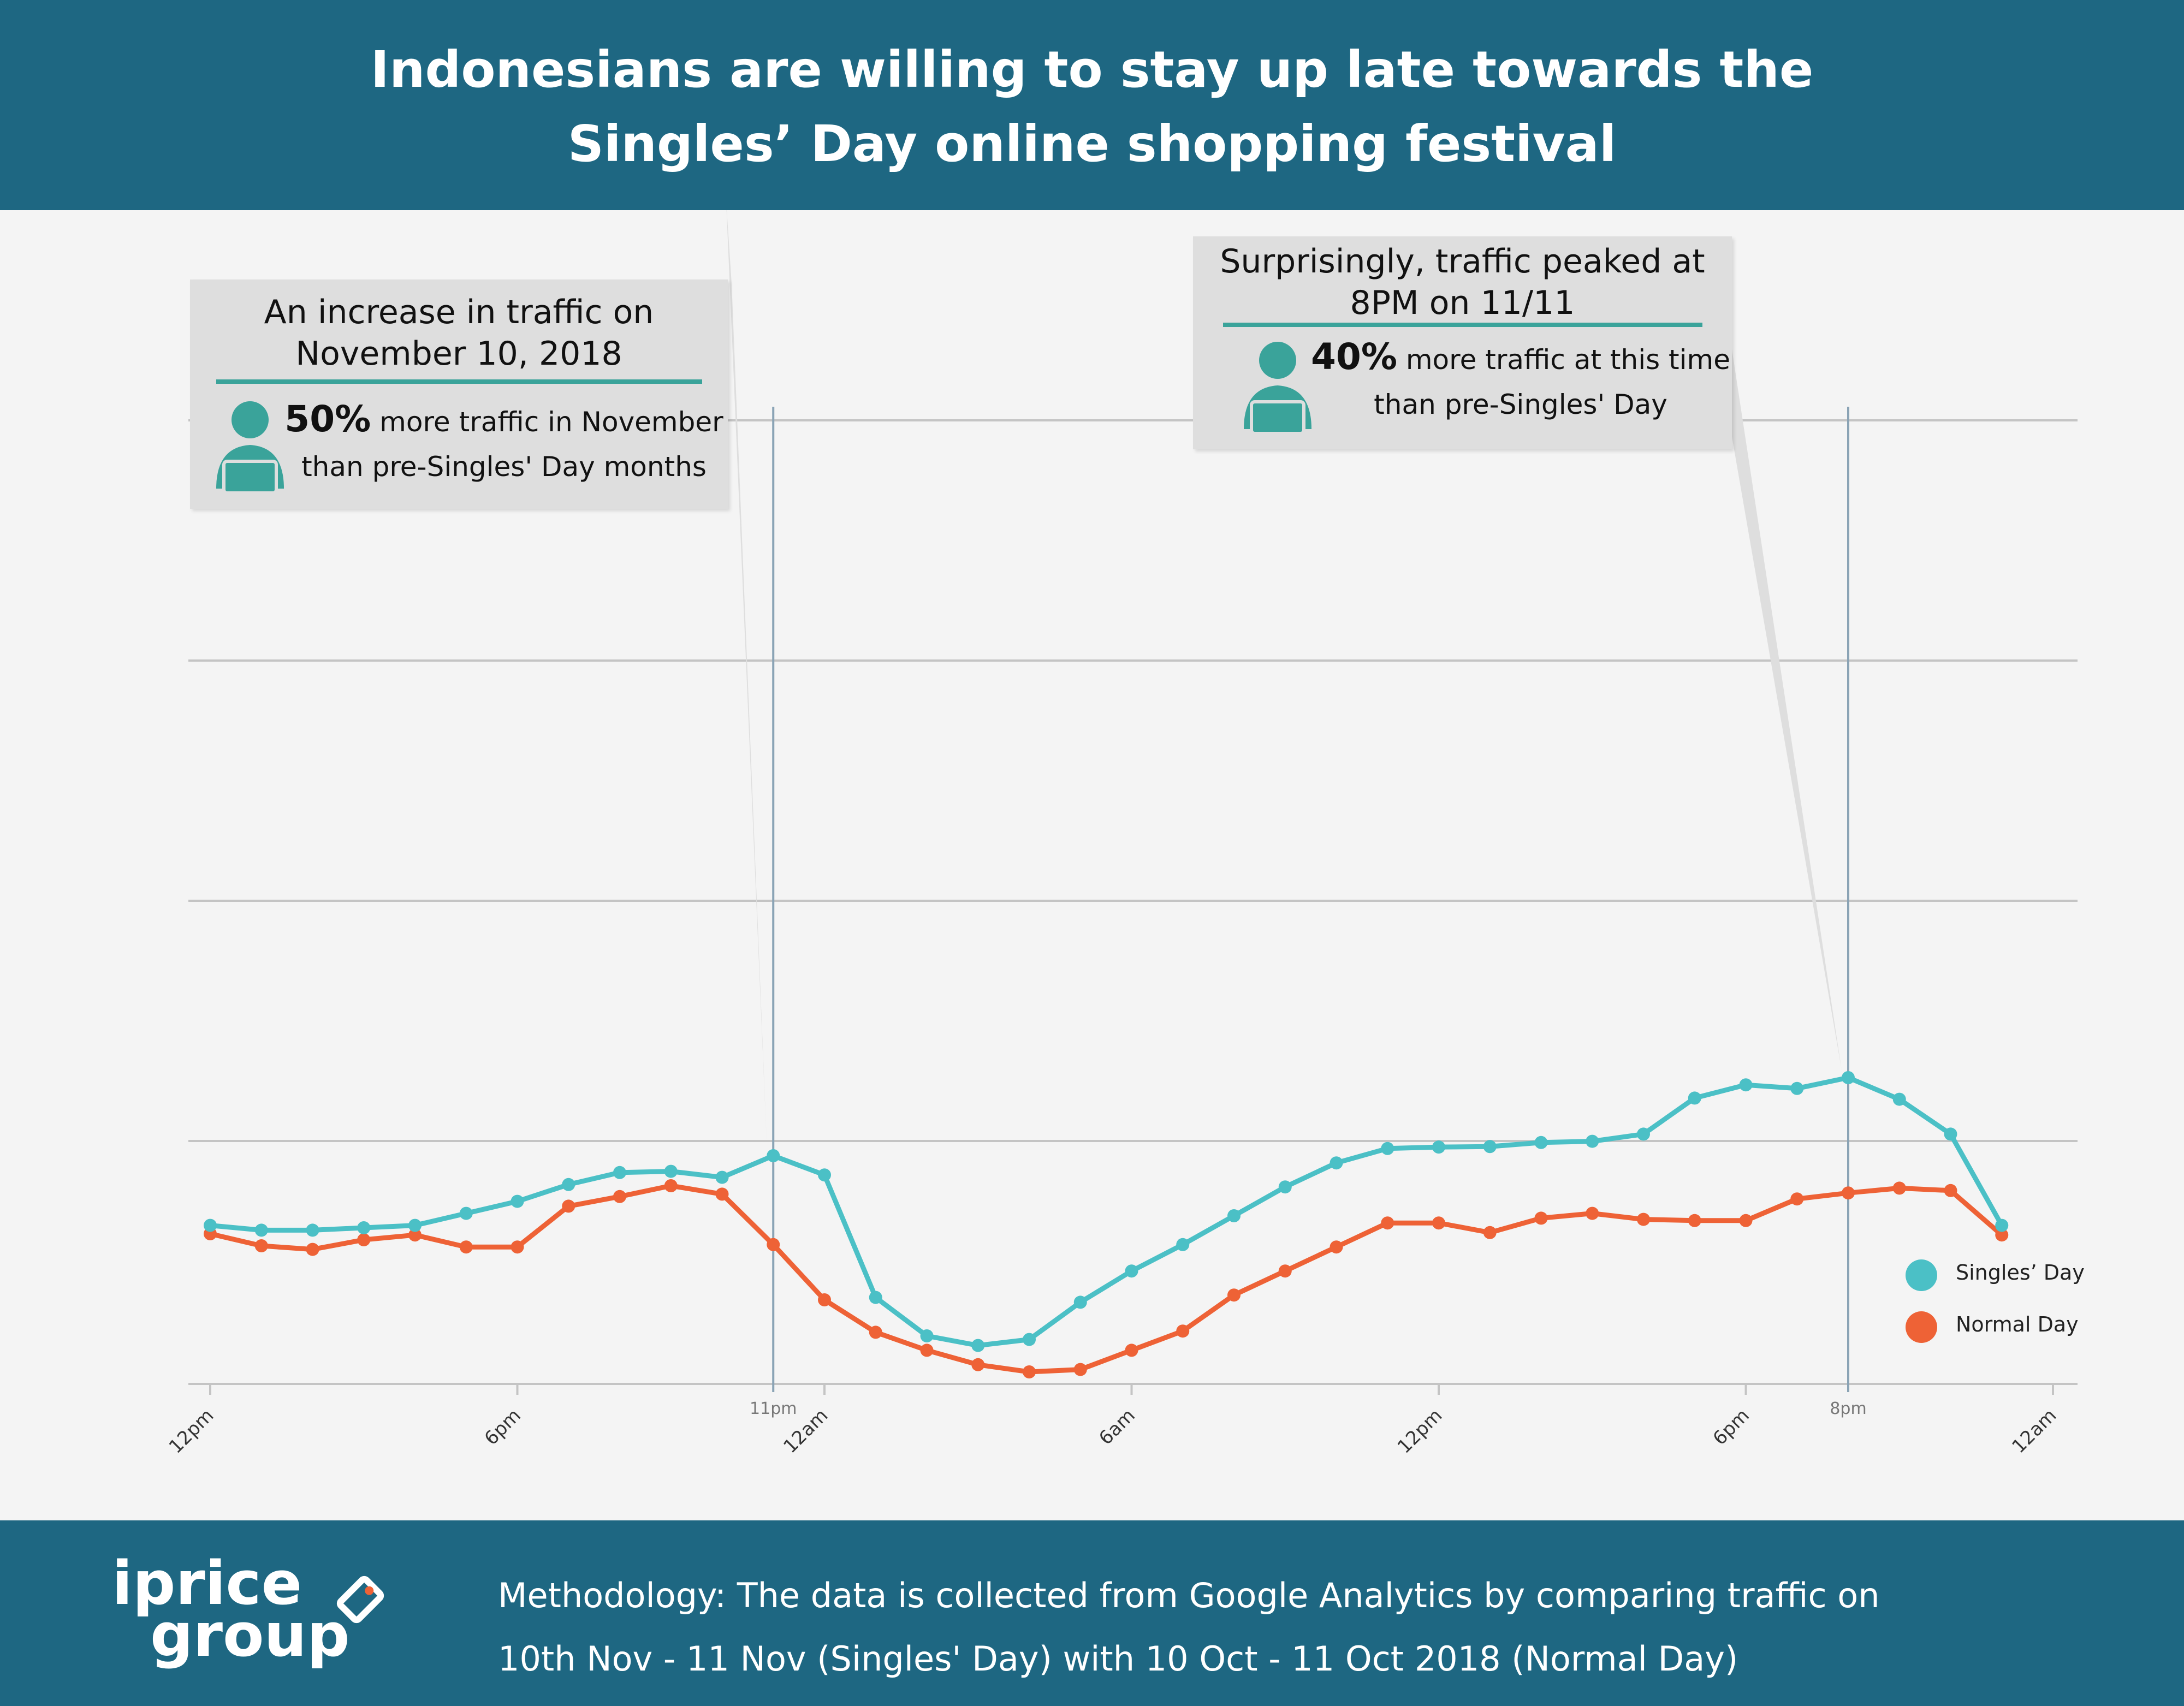 This screenshot has height=1706, width=2184. I want to click on marker-label: 8pm, so click(1848, 1408).